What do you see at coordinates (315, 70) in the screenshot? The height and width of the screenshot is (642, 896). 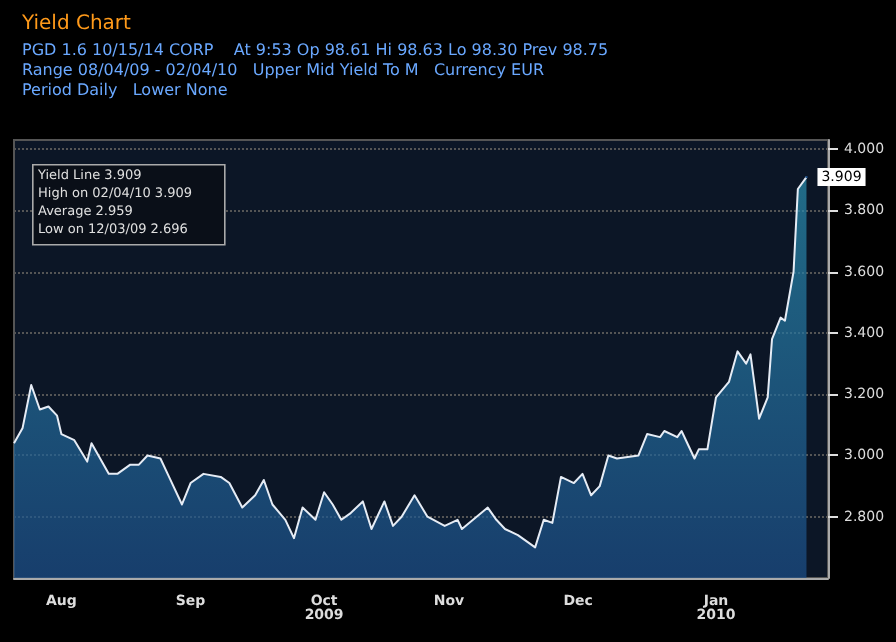 I see `chart-subtitle: PGD 1.6 10/15/14 CORP At 9:53 Op 98.61 Hi 98.63 Lo 98.30 Prev 98.75 Range 08/04/09 - 02/04/10 Upper Mid Yield To M Currency EUR Period Daily Lower None` at bounding box center [315, 70].